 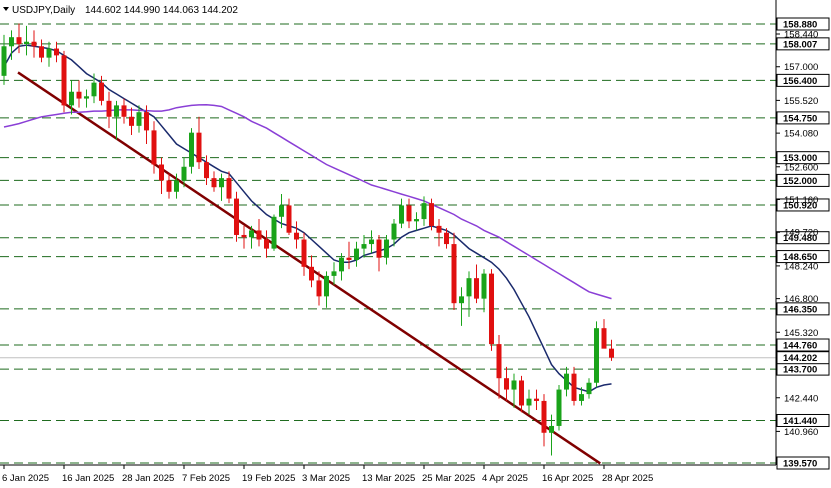 What do you see at coordinates (268, 478) in the screenshot?
I see `x-tick-label: 19 Feb 2025` at bounding box center [268, 478].